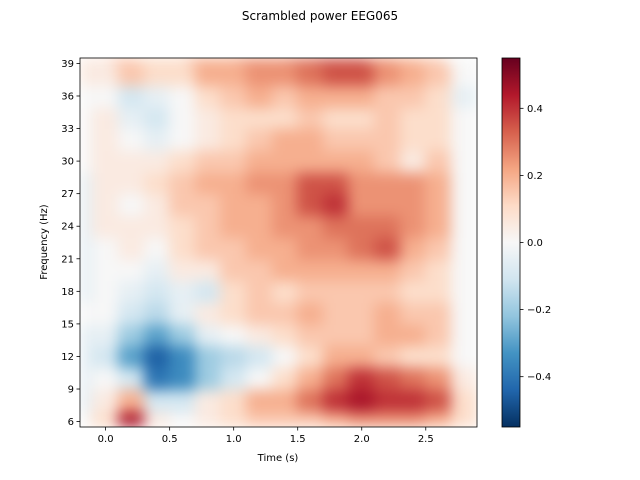 This screenshot has width=640, height=480. Describe the element at coordinates (535, 109) in the screenshot. I see `colorbar-tick-label: 0.4` at that location.